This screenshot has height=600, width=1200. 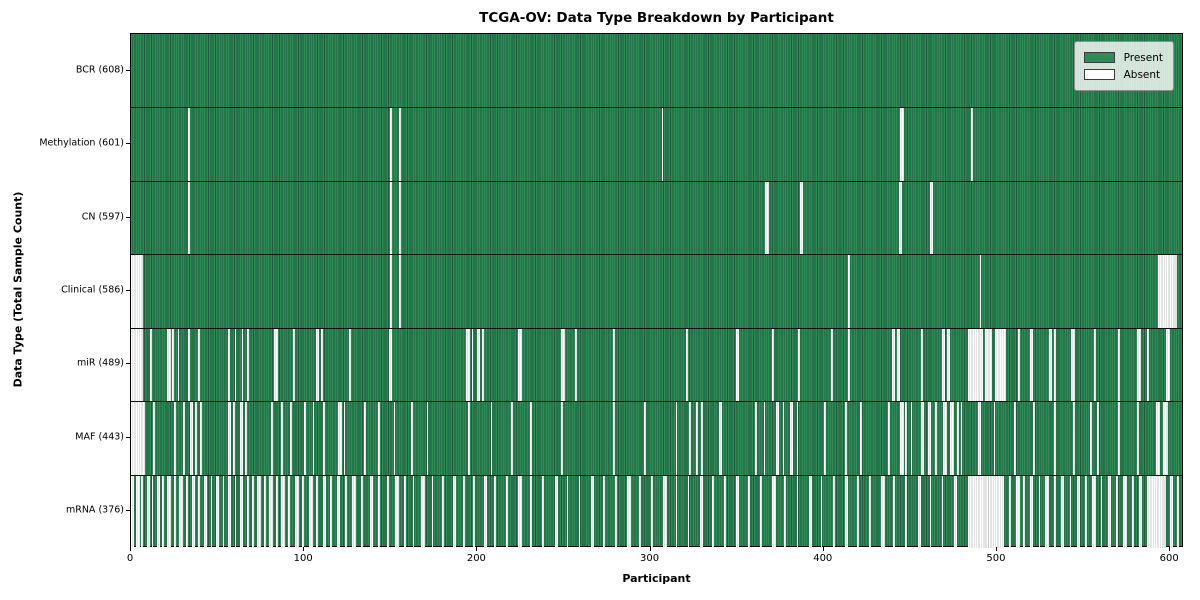 What do you see at coordinates (304, 549) in the screenshot?
I see `x-tick-mark` at bounding box center [304, 549].